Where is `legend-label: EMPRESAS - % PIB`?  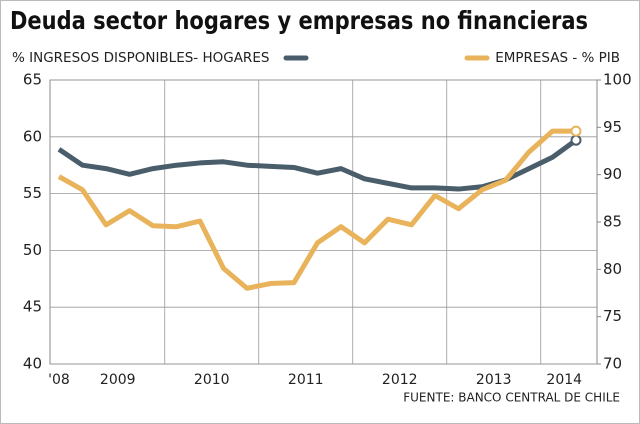
legend-label: EMPRESAS - % PIB is located at coordinates (557, 58).